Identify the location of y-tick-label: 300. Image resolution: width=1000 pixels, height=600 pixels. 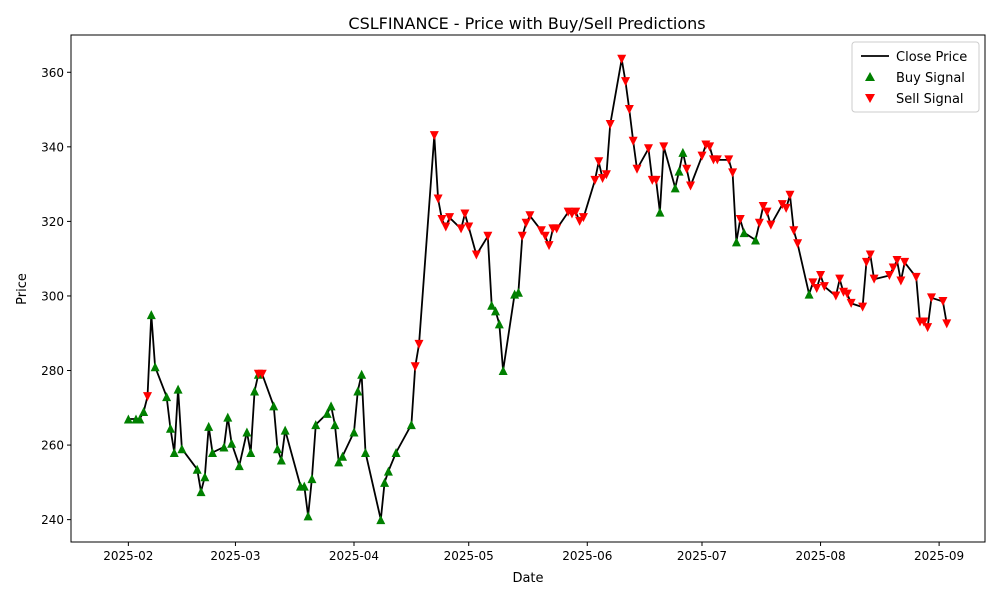
(52, 296).